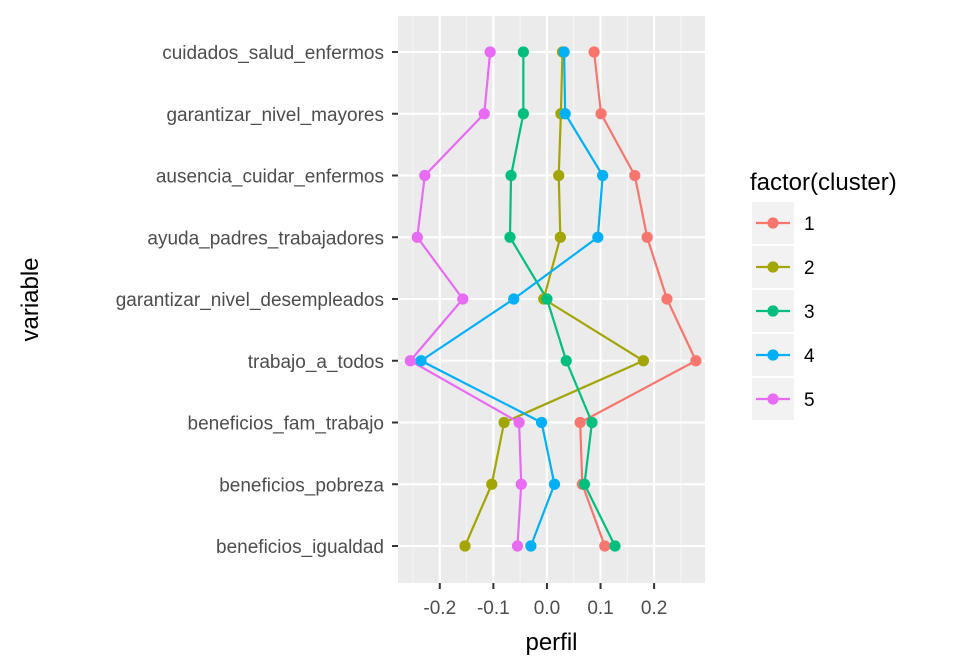 This screenshot has width=960, height=672. What do you see at coordinates (809, 268) in the screenshot?
I see `legend-label-2: 2` at bounding box center [809, 268].